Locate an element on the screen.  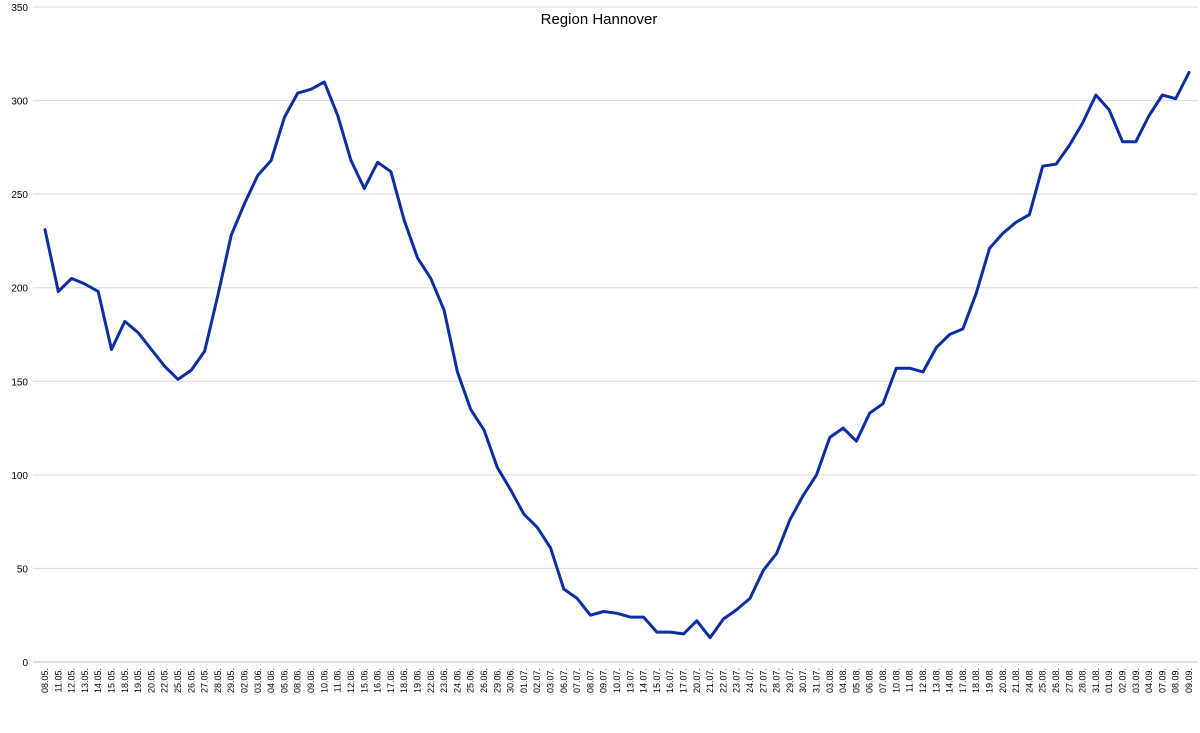
x-tick-label: 13.05. is located at coordinates (85, 680).